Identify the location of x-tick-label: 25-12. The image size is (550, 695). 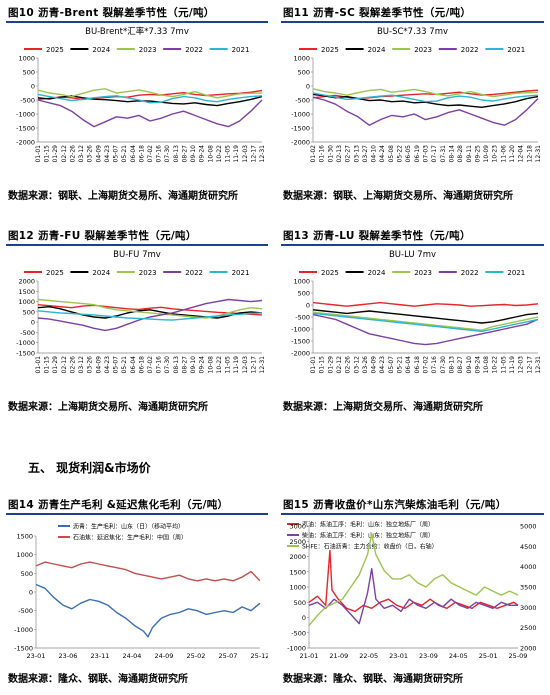
(259, 656).